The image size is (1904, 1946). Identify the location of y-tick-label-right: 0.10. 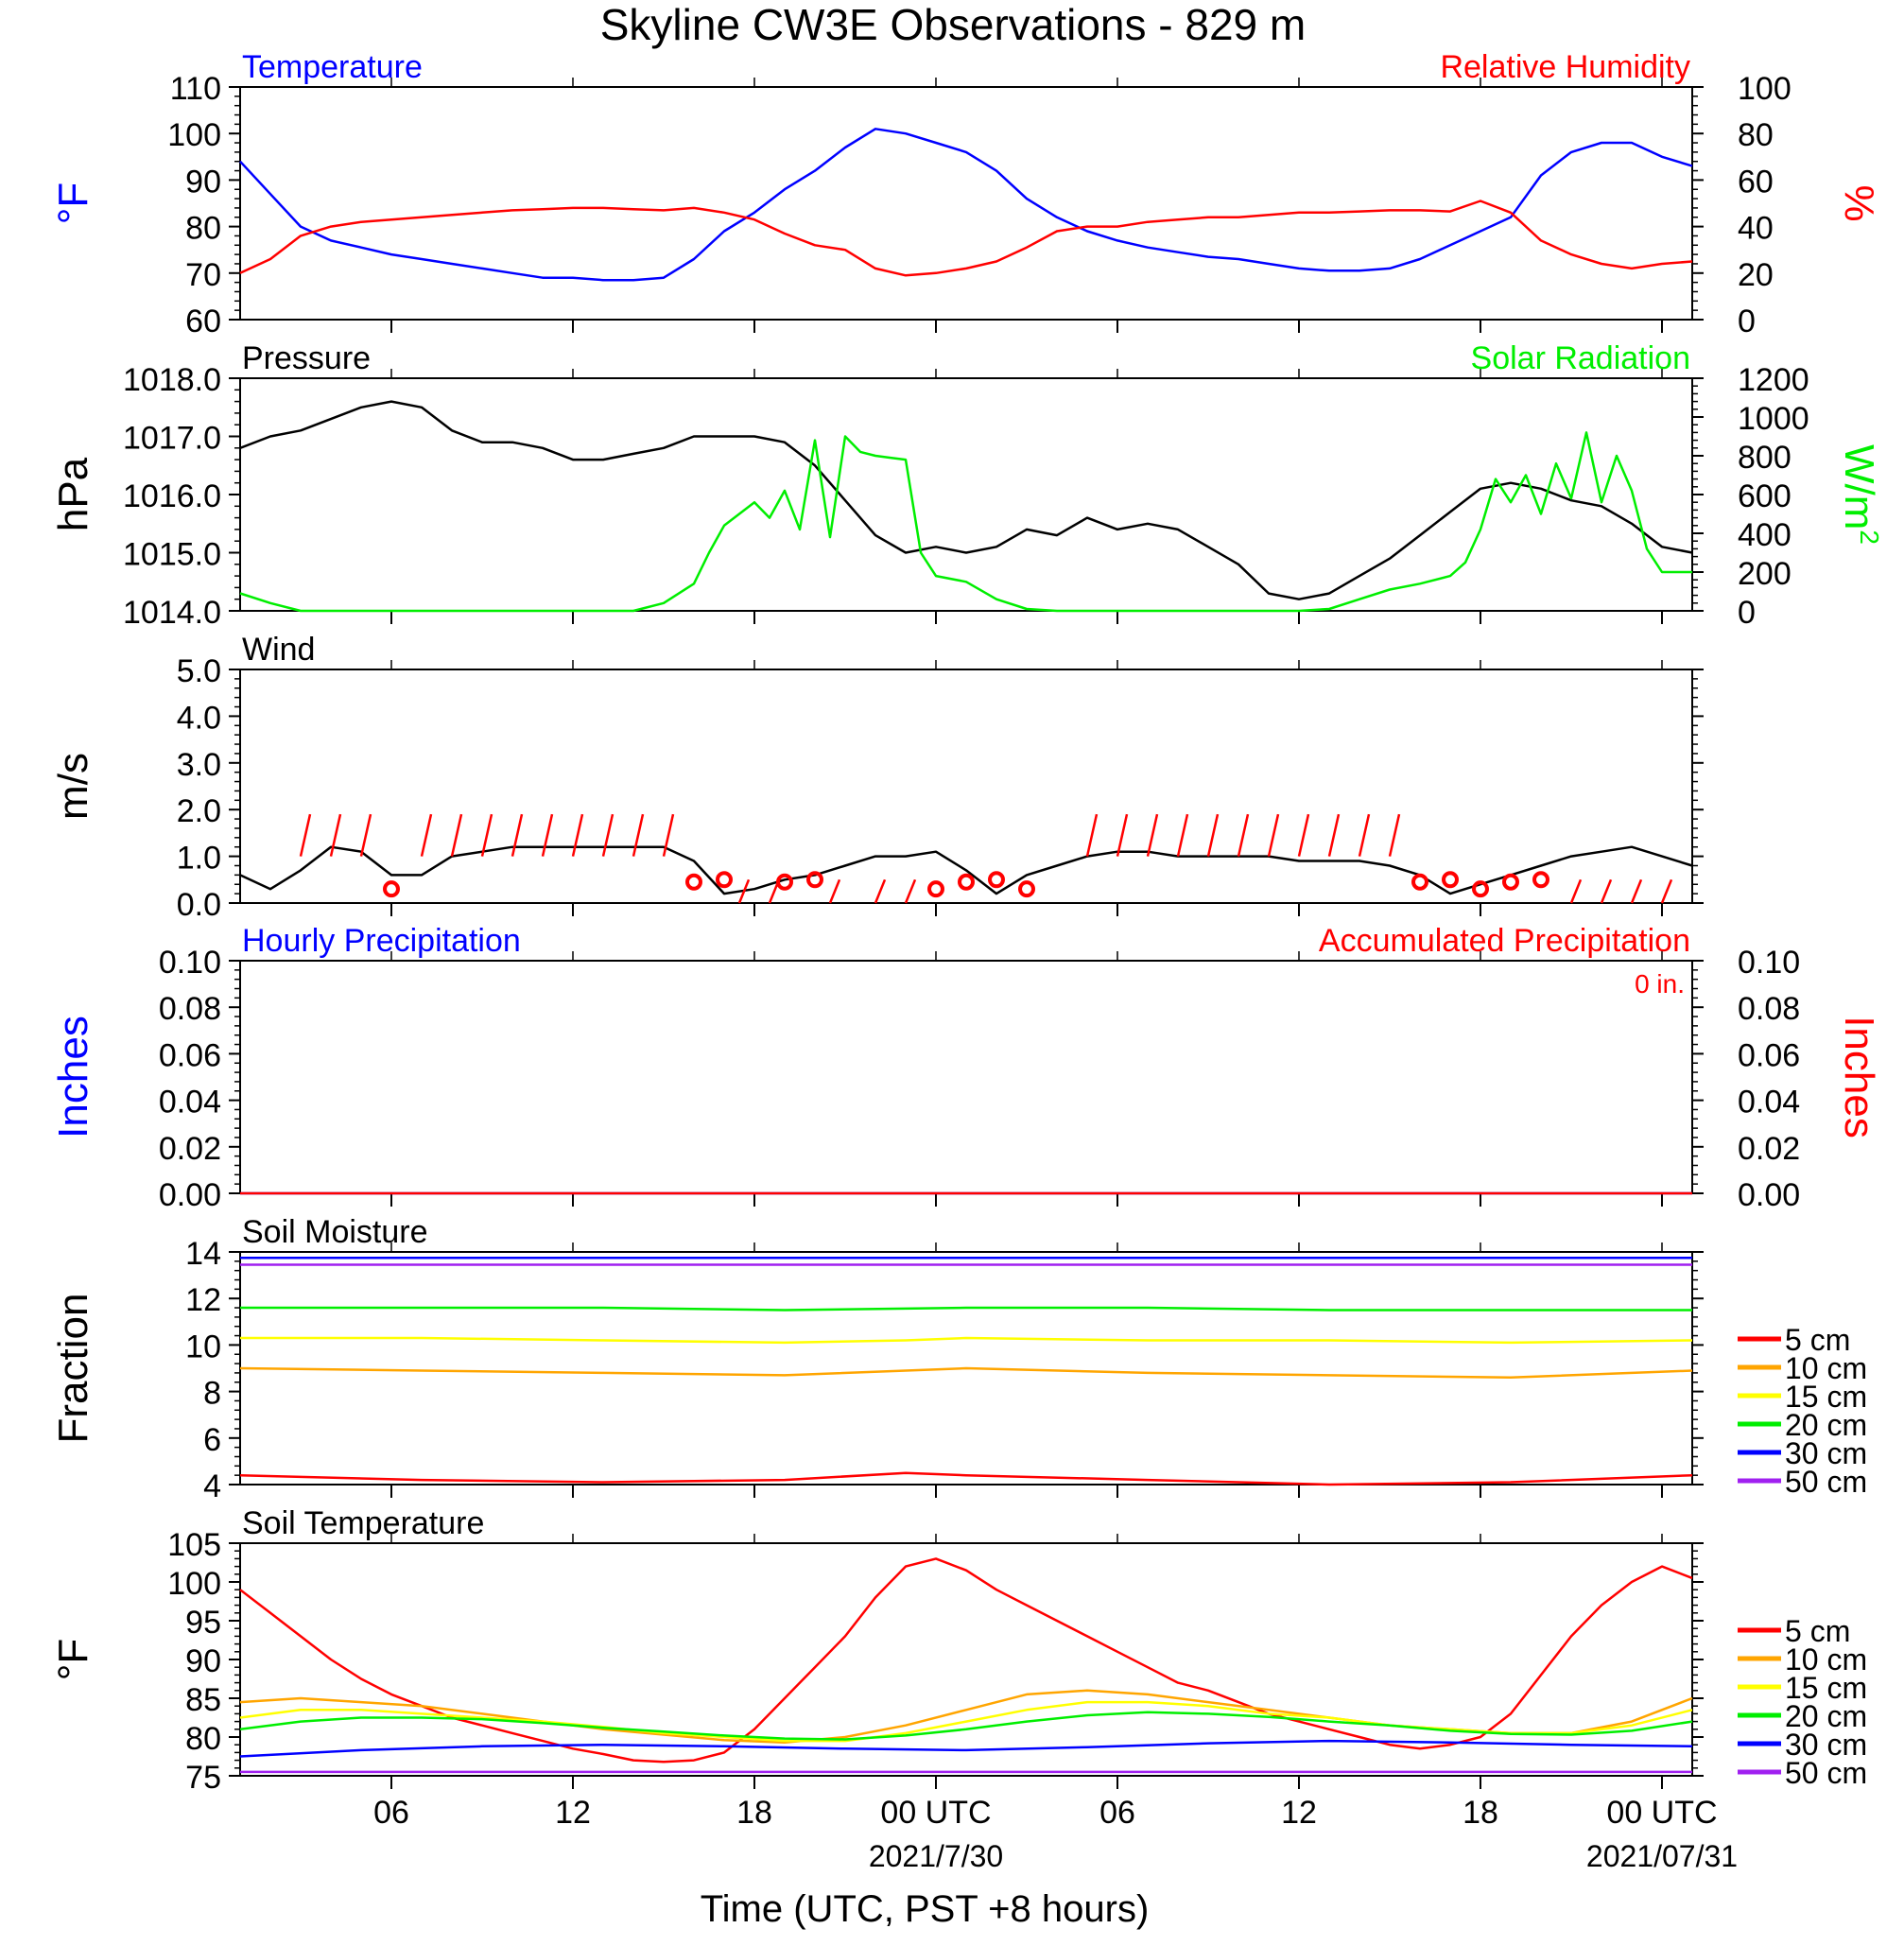
(1769, 963).